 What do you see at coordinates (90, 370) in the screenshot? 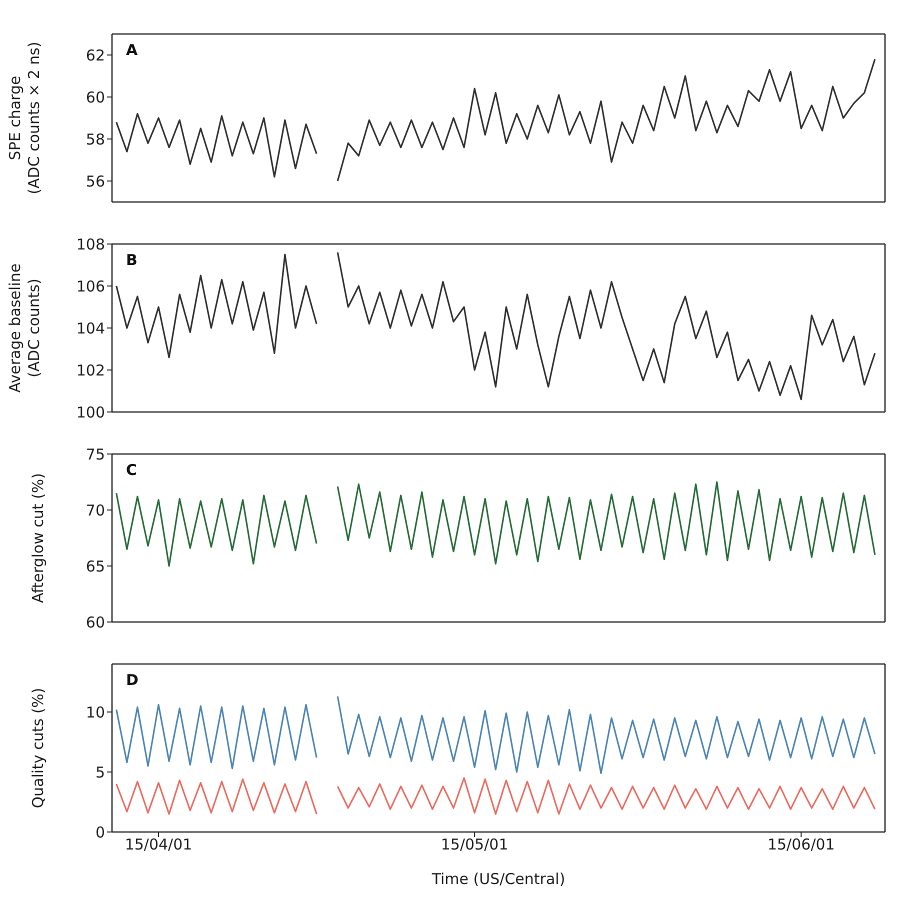
I see `y-tick-label: 102` at bounding box center [90, 370].